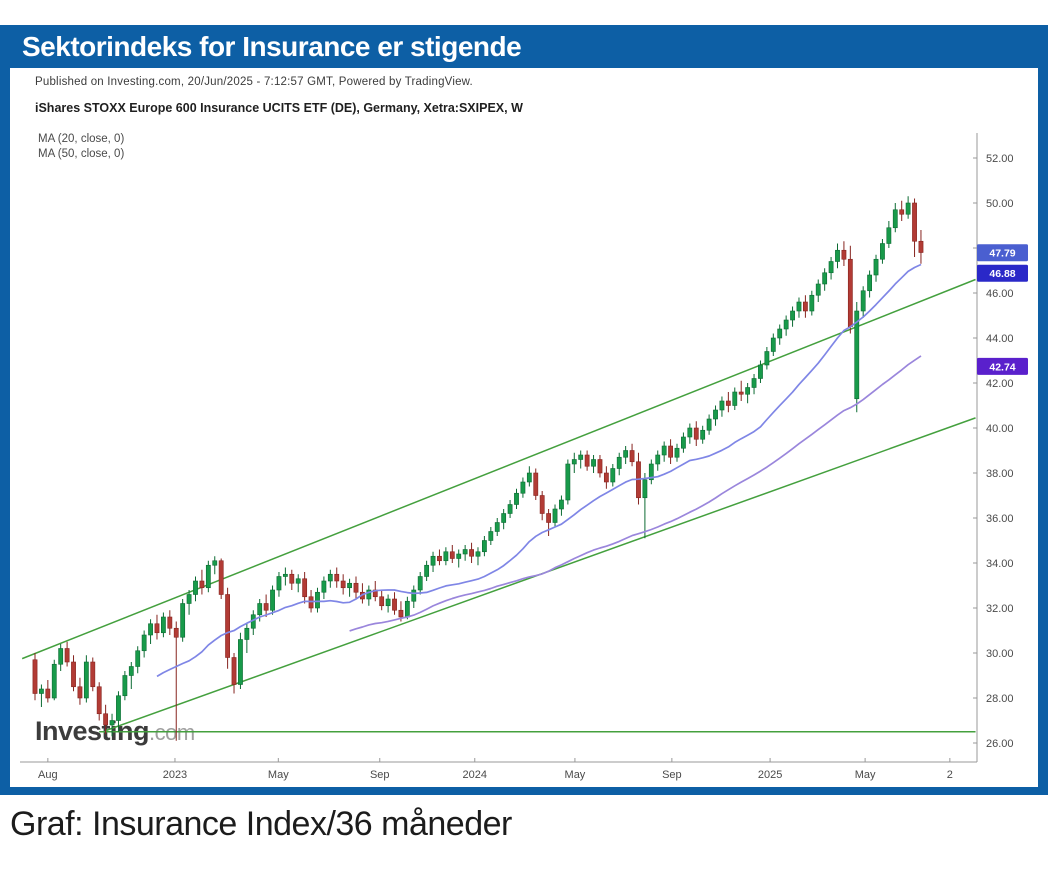 This screenshot has width=1048, height=875. Describe the element at coordinates (1000, 159) in the screenshot. I see `y-tick-label: 52.00` at that location.